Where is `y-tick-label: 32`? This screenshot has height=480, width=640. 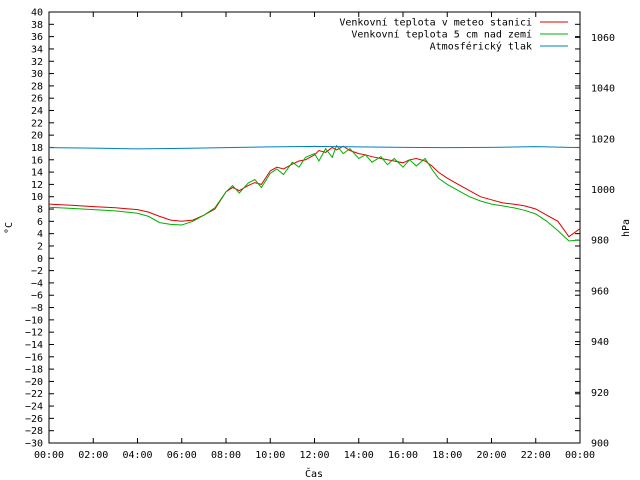 y-tick-label: 32 is located at coordinates (37, 62).